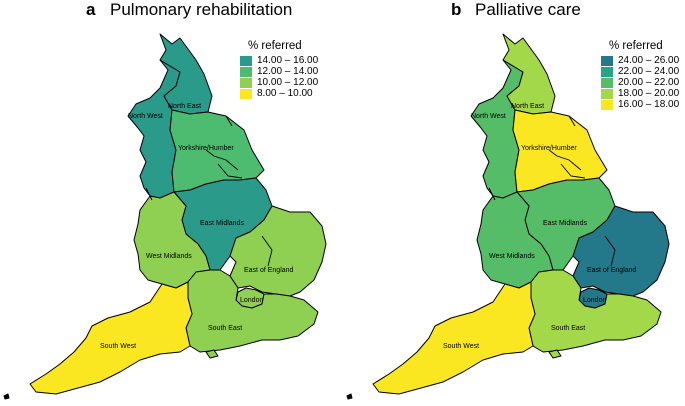 Image resolution: width=685 pixels, height=406 pixels. I want to click on legend-item: 24.00 – 26.00, so click(640, 60).